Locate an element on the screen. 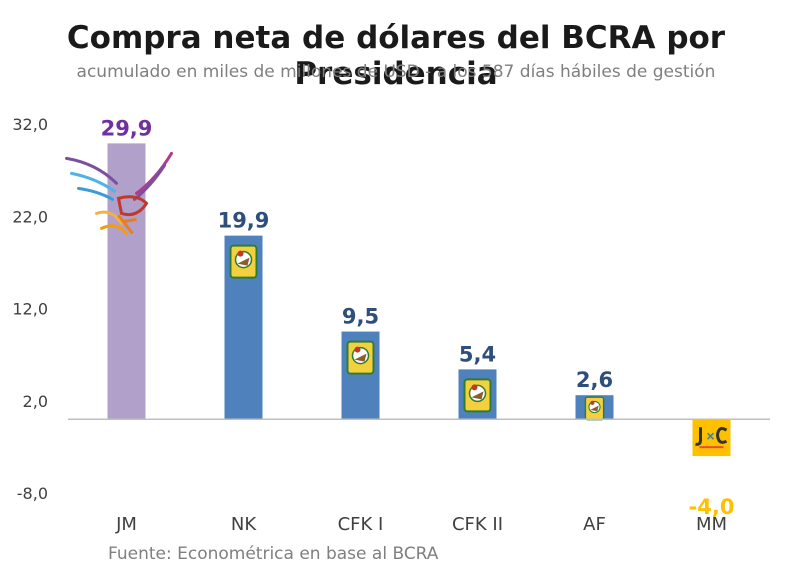  y-tick-label: 2,0 is located at coordinates (35, 401).